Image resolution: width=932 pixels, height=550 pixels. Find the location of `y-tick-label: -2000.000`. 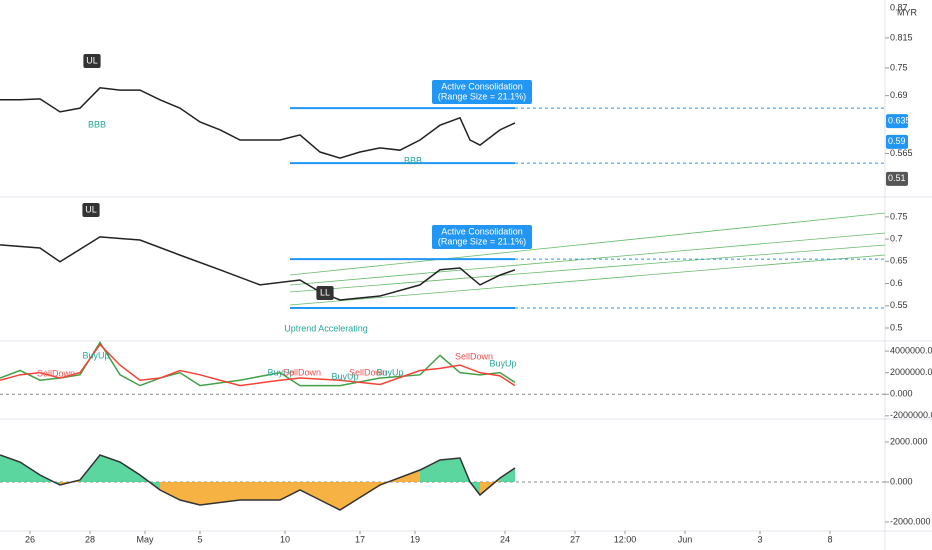

y-tick-label: -2000.000 is located at coordinates (910, 521).